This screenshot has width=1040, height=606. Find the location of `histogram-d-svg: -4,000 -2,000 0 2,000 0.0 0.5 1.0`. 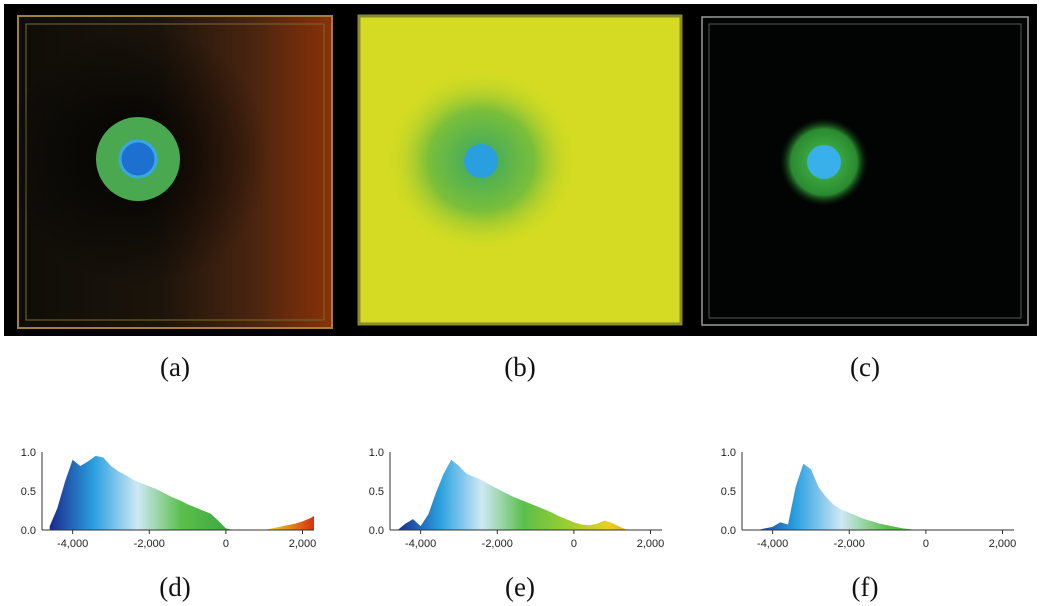

histogram-d-svg: -4,000 -2,000 0 2,000 0.0 0.5 1.0 is located at coordinates (169, 498).